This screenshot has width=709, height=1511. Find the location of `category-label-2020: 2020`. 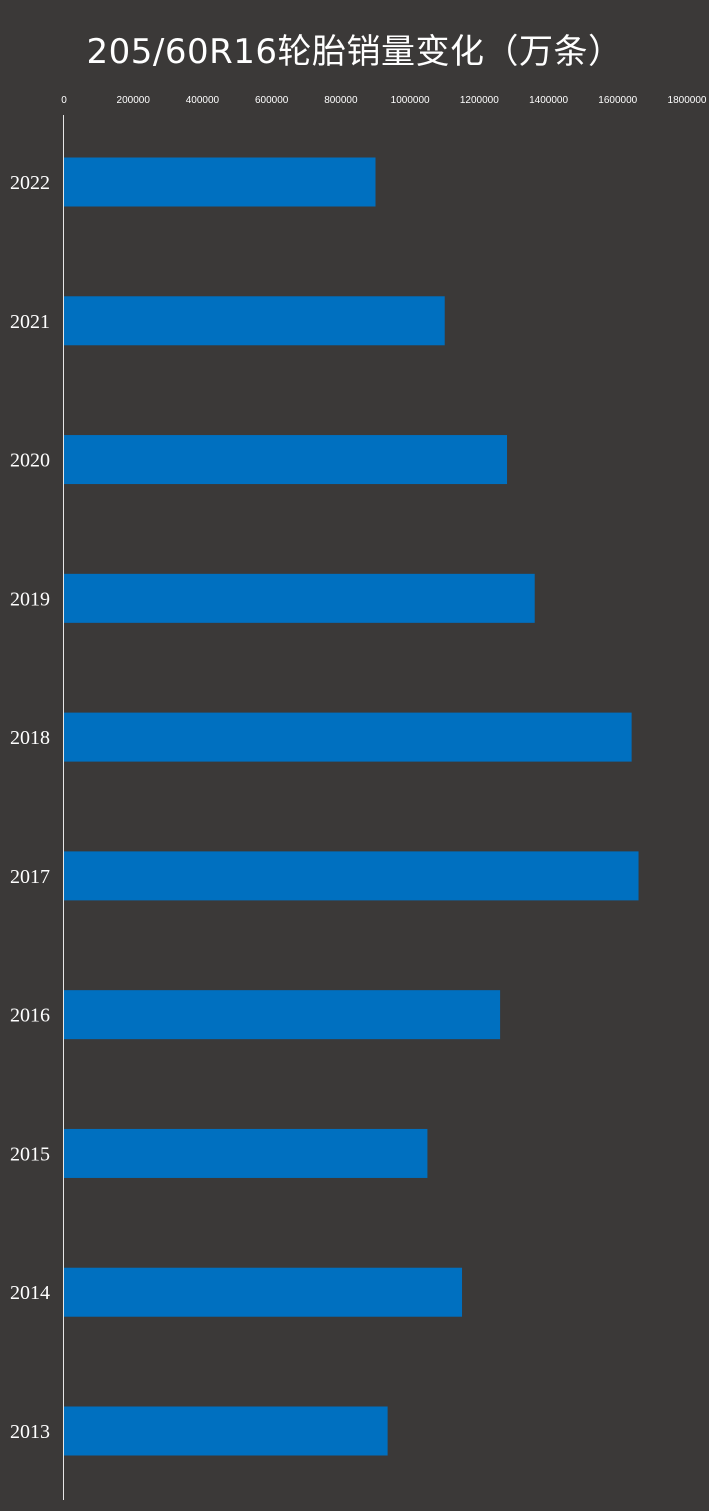

category-label-2020: 2020 is located at coordinates (30, 461).